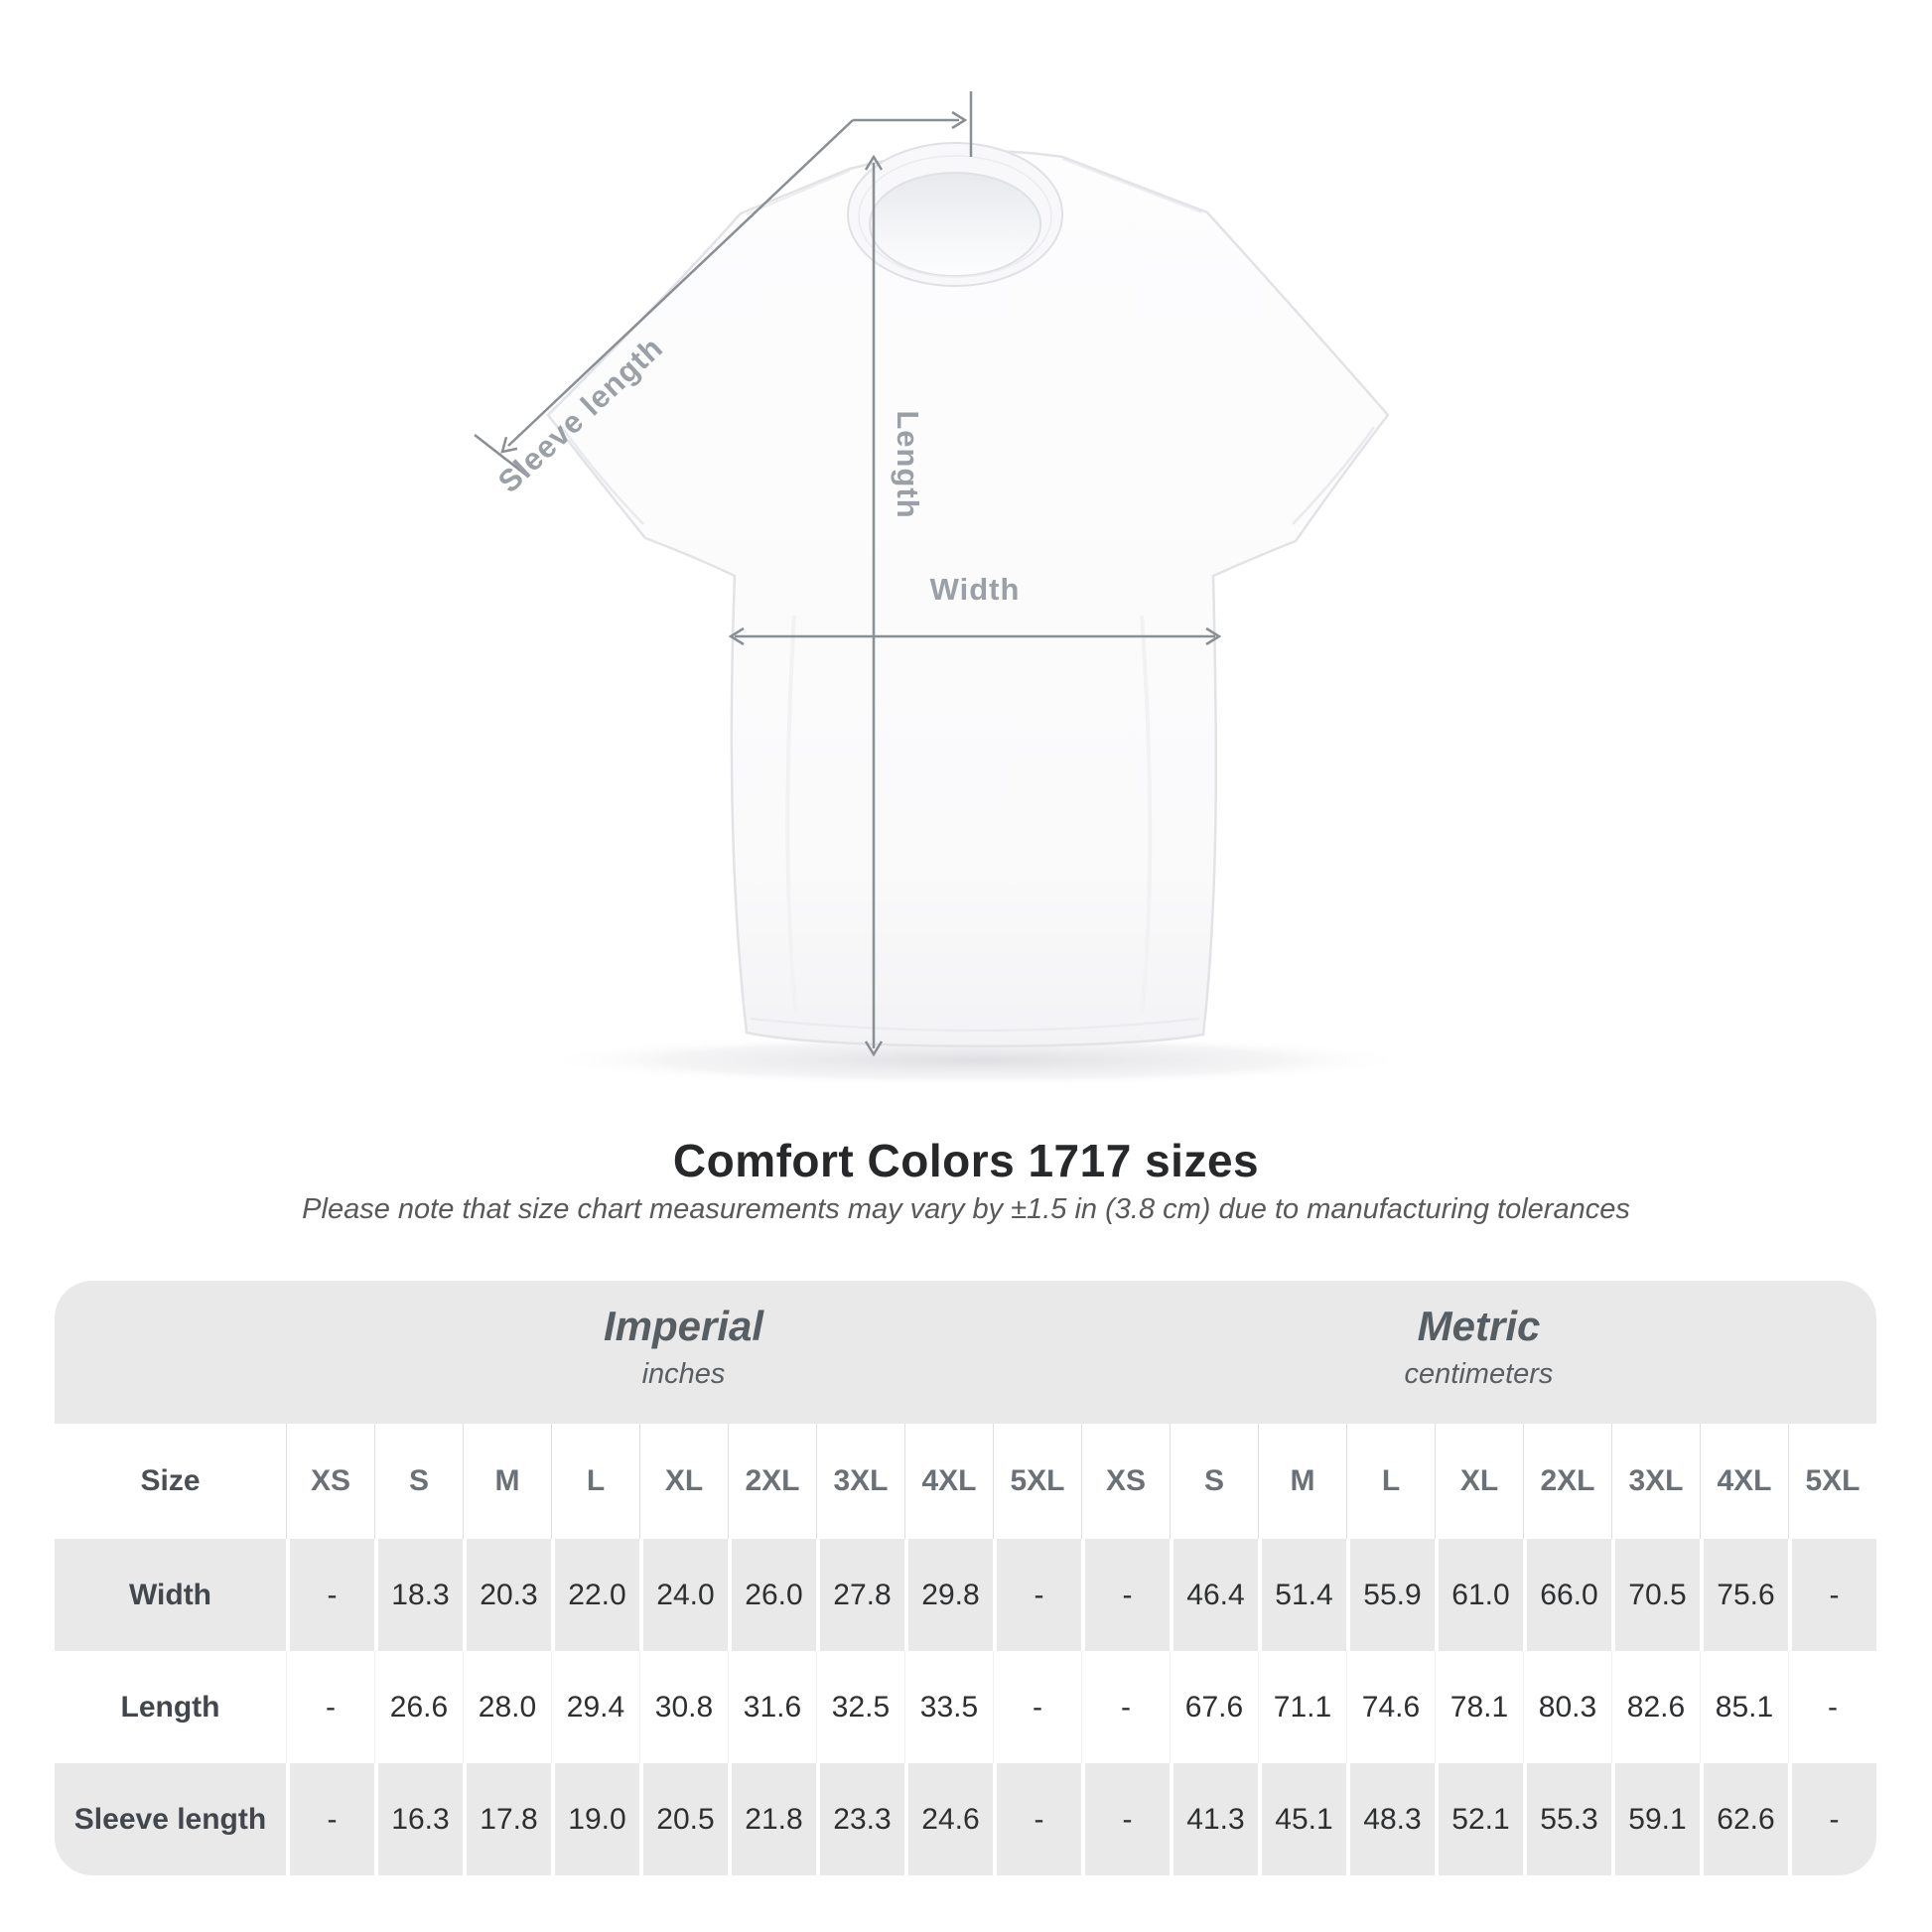 This screenshot has width=1932, height=1932. Describe the element at coordinates (1656, 1707) in the screenshot. I see `value-cell: 82.6` at that location.